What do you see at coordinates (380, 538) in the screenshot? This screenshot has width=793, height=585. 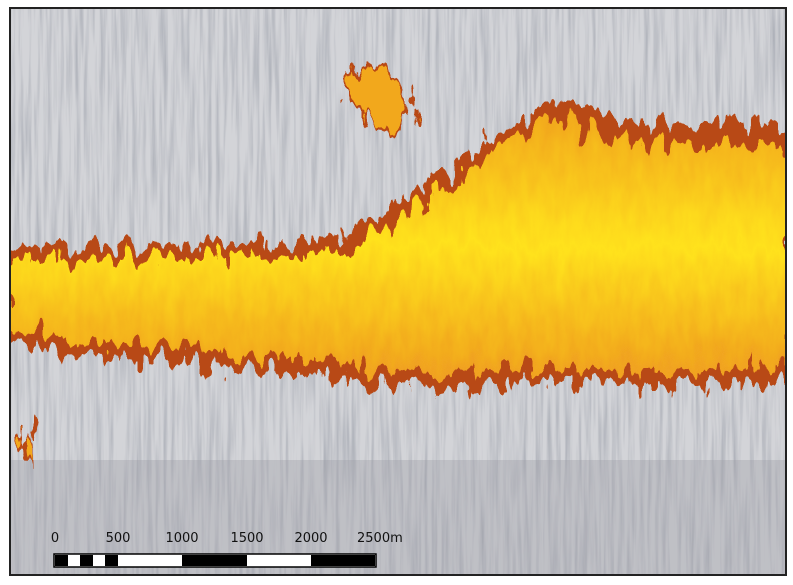 I see `scale-label: 2500m` at bounding box center [380, 538].